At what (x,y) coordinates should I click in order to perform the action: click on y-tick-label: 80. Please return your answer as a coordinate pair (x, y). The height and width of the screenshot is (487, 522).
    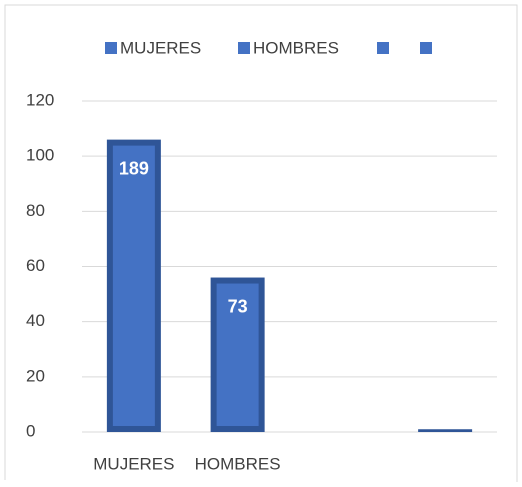
    Looking at the image, I should click on (35, 210).